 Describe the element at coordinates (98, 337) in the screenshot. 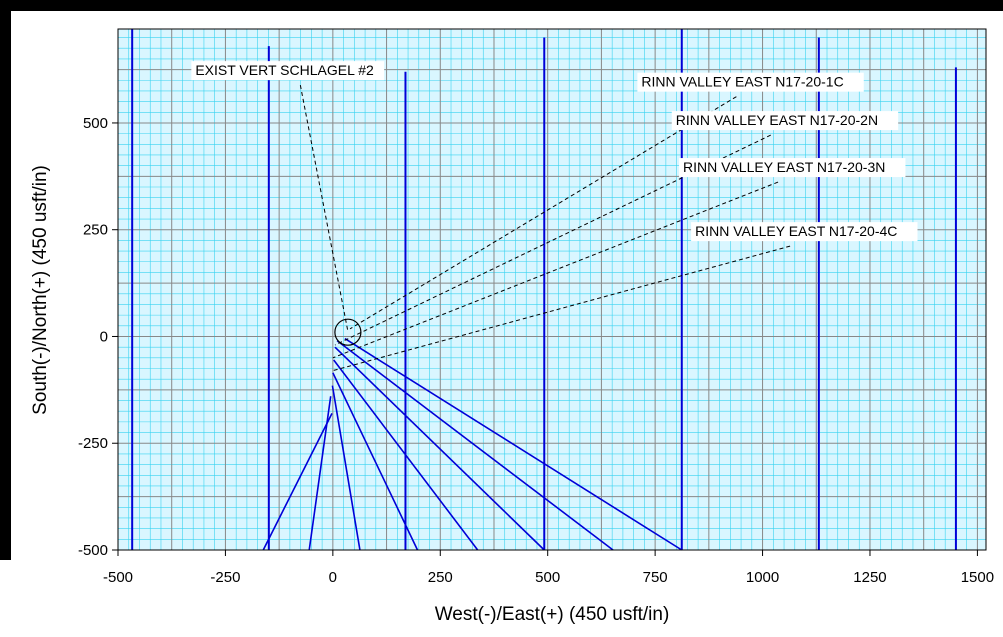

I see `y-axis-ticks: -500 -250 0 250 500` at that location.